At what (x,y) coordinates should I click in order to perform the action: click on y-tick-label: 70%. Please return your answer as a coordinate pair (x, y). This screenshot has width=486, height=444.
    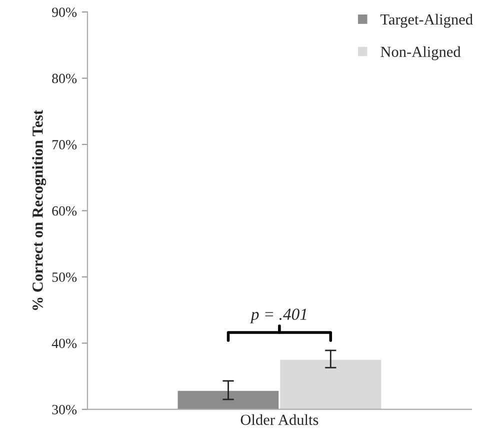
    Looking at the image, I should click on (64, 145).